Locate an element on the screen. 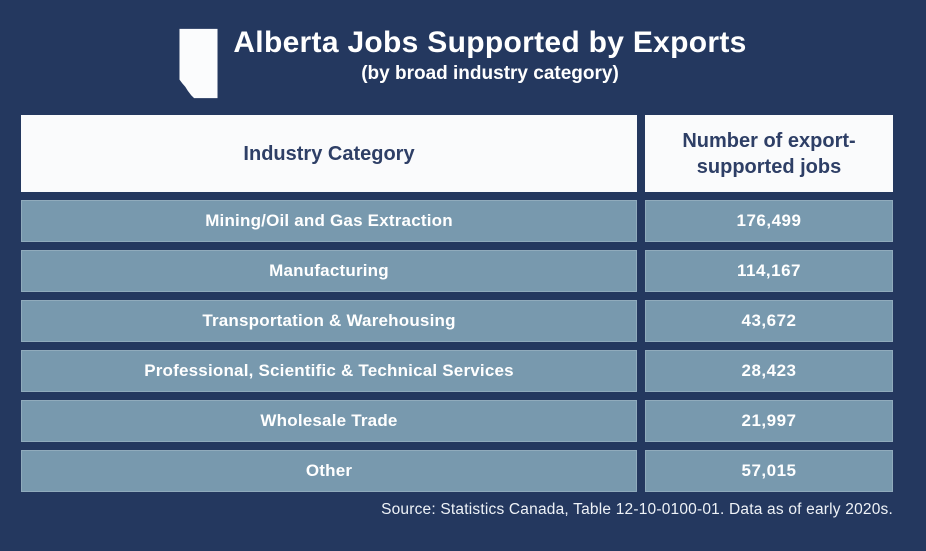  table-row-value-wholesale: 21,997 is located at coordinates (769, 421).